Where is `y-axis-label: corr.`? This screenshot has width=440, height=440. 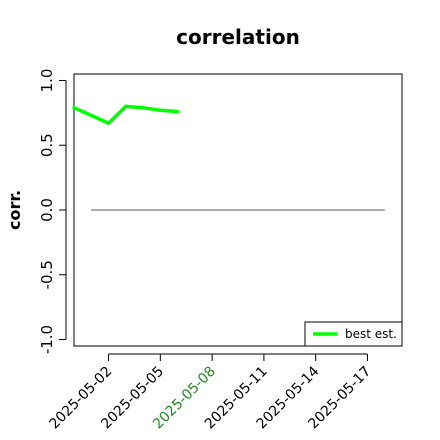
y-axis-label: corr. is located at coordinates (14, 210).